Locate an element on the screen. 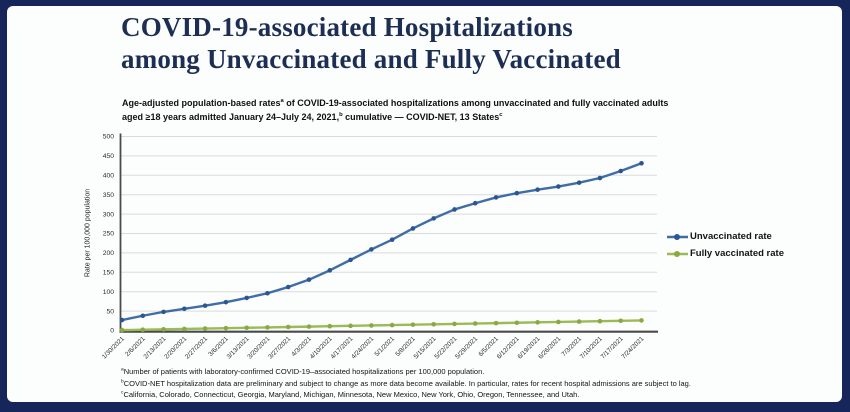  svg-text: 6/26/2021 is located at coordinates (549, 347).